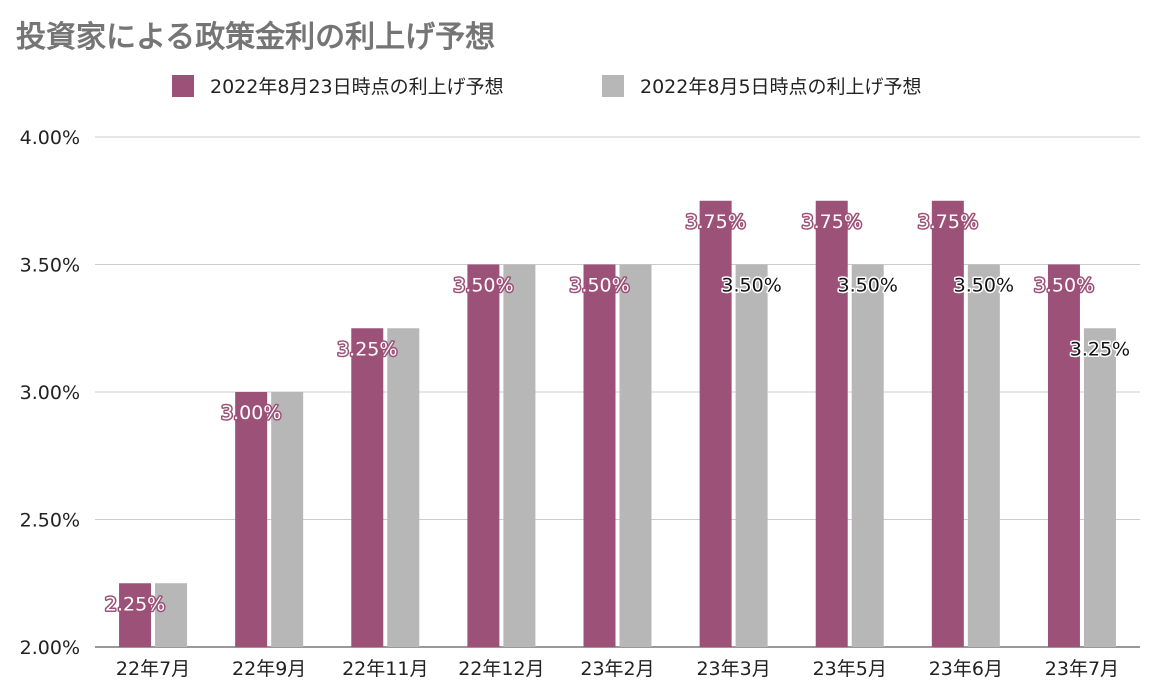  I want to click on x-tick-label: 23年2月, so click(617, 669).